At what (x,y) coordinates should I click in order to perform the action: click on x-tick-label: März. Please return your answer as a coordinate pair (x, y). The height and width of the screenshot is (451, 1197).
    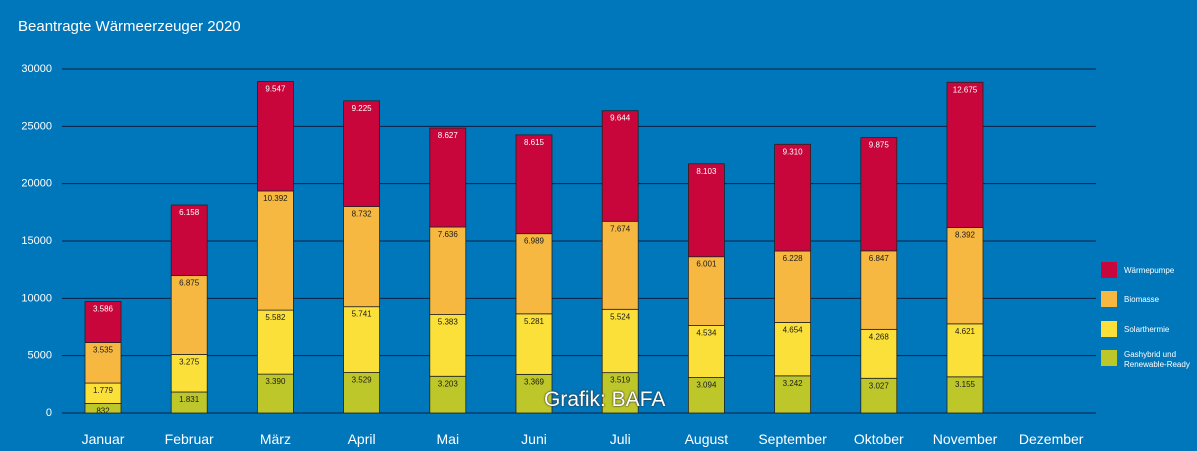
    Looking at the image, I should click on (275, 439).